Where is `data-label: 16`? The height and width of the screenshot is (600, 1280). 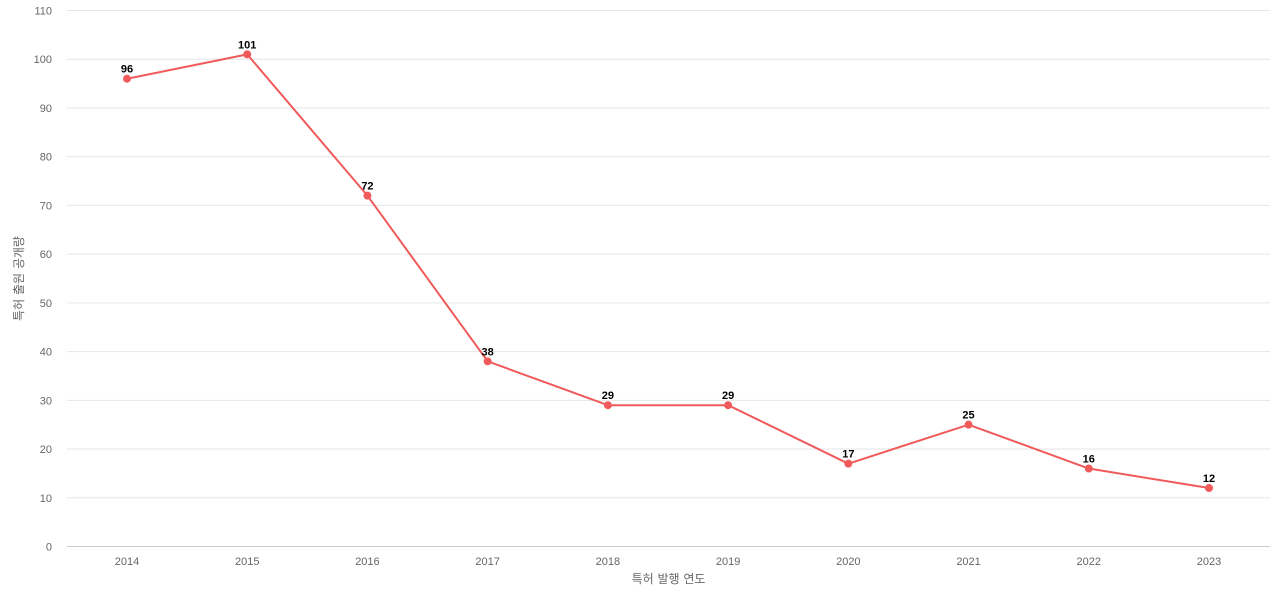 data-label: 16 is located at coordinates (1089, 460).